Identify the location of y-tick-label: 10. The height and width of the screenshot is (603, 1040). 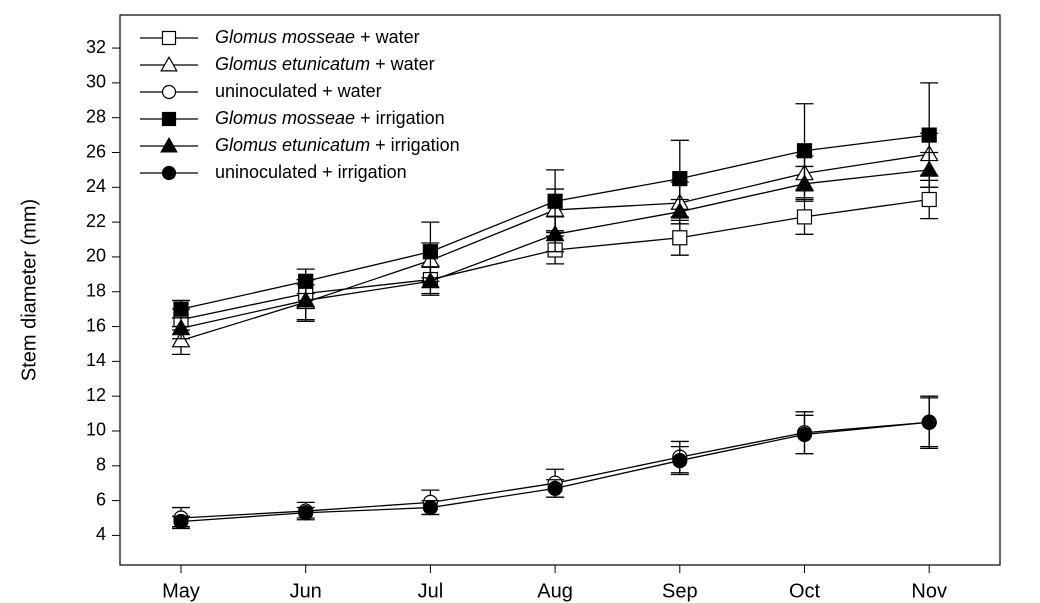
(96, 430).